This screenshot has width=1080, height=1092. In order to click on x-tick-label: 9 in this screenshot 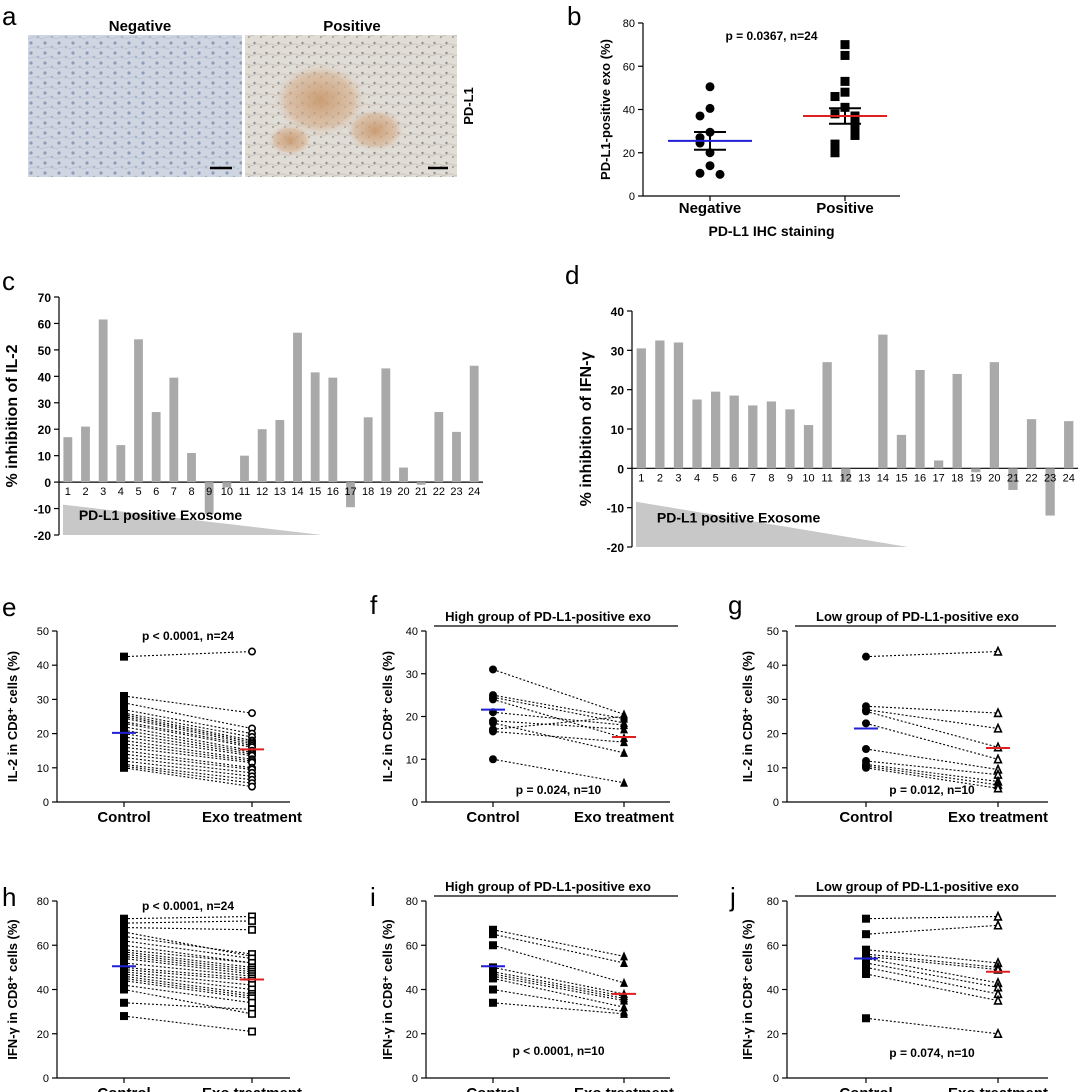, I will do `click(790, 478)`.